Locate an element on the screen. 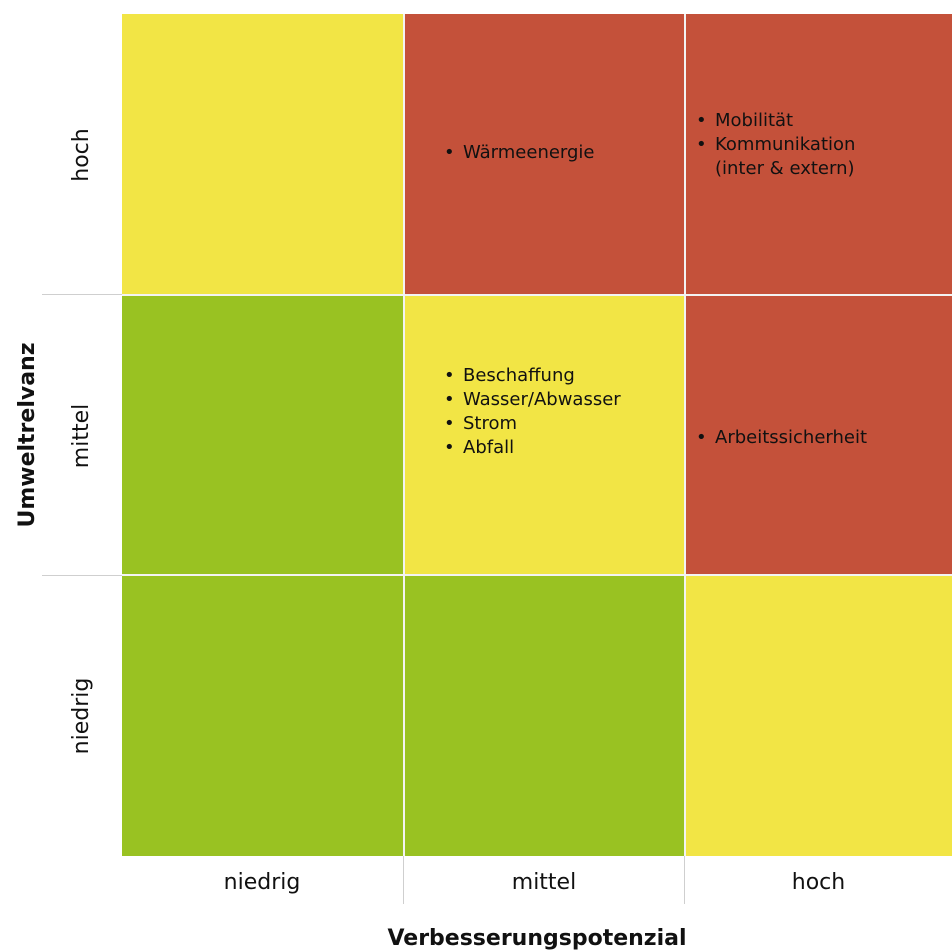 This screenshot has width=952, height=952. cell-mittel-mittel: Beschaffung Wasser/Abwasser Strom Abfall is located at coordinates (544, 435).